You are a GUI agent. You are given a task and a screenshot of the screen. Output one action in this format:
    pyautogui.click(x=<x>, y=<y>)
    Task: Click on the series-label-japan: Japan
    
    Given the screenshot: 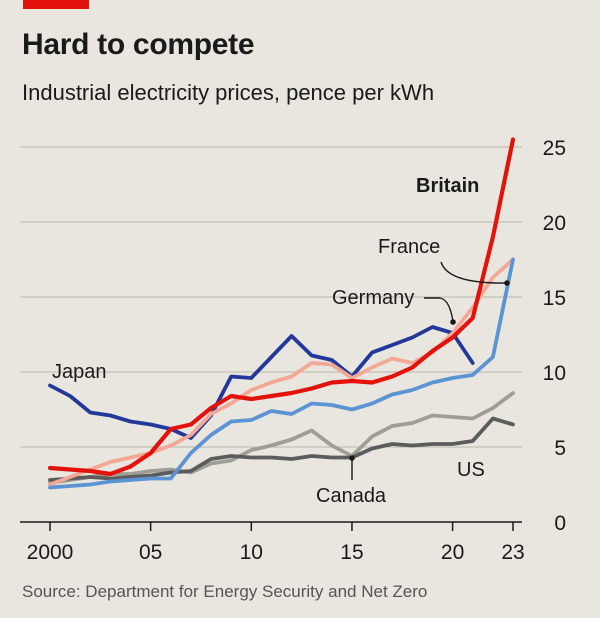 What is the action you would take?
    pyautogui.click(x=79, y=372)
    